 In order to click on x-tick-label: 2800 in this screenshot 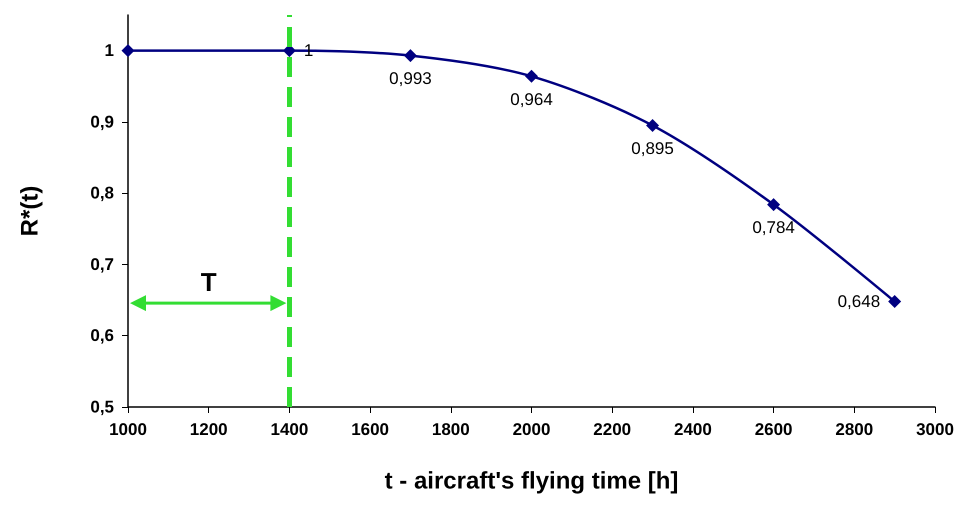, I will do `click(854, 429)`.